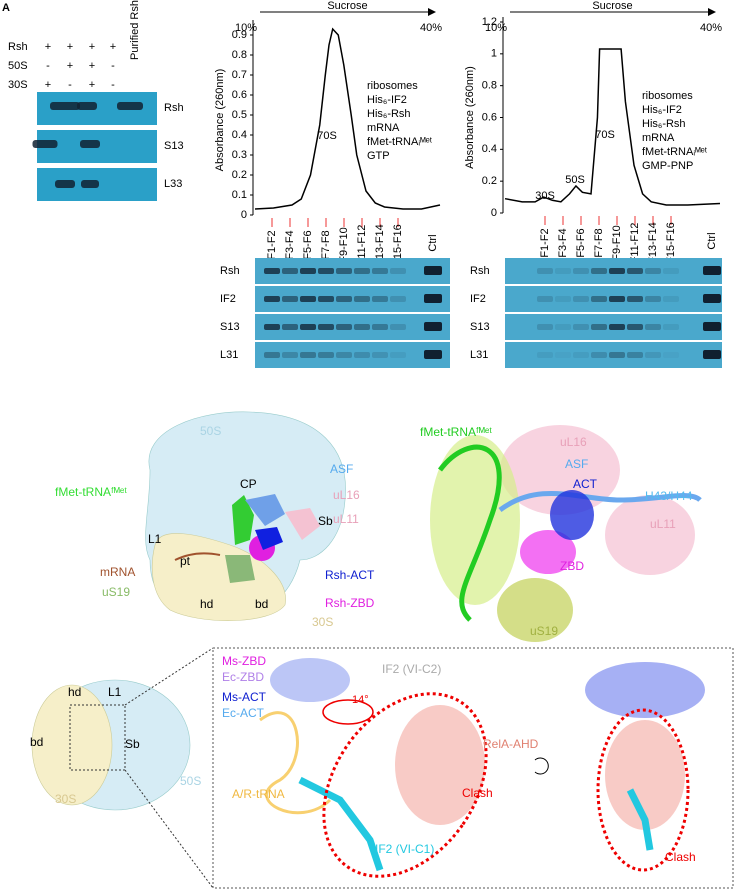 This screenshot has width=735, height=890. Describe the element at coordinates (240, 569) in the screenshot. I see `us19` at that location.